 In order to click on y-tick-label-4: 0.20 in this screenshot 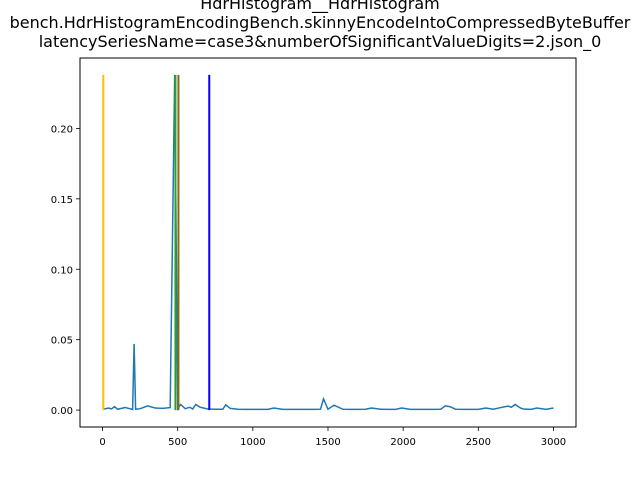, I will do `click(62, 129)`.